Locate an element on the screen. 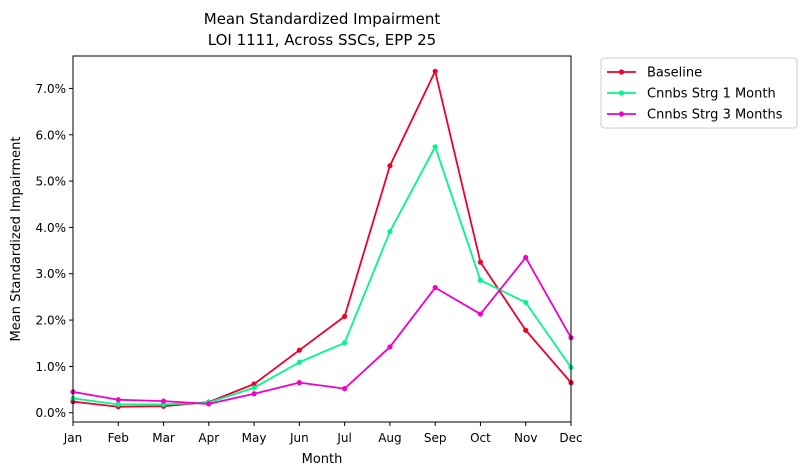 The height and width of the screenshot is (476, 806). y-tick-label: 0.0% is located at coordinates (51, 413).